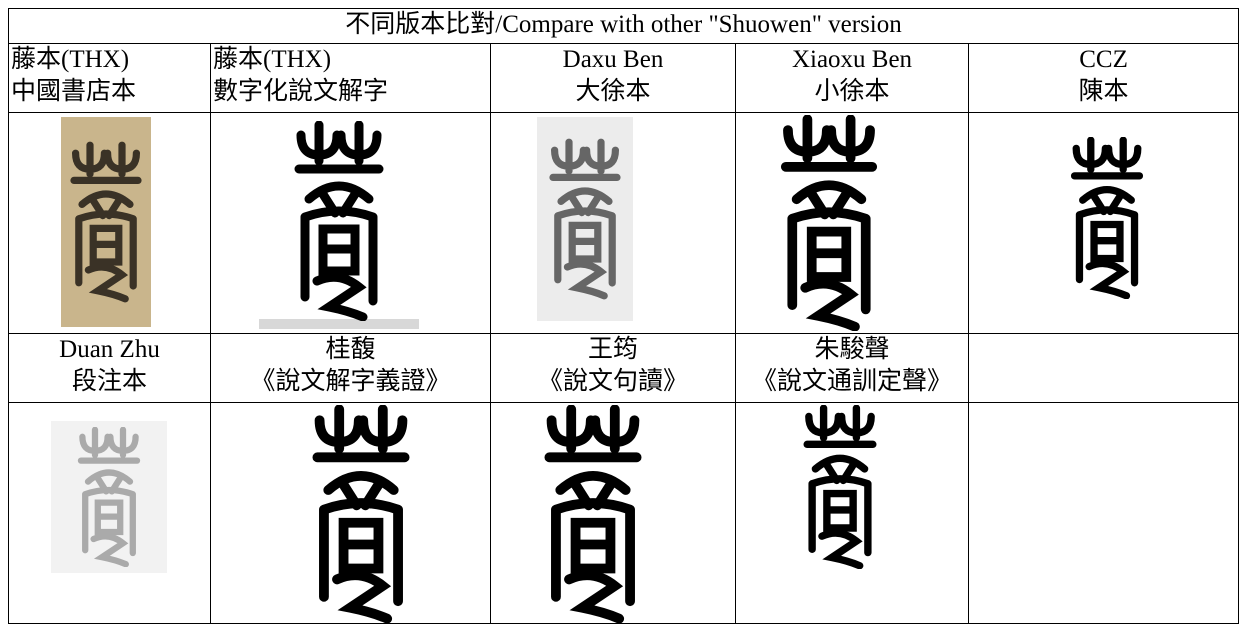  What do you see at coordinates (852, 91) in the screenshot?
I see `header-line: 小徐本` at bounding box center [852, 91].